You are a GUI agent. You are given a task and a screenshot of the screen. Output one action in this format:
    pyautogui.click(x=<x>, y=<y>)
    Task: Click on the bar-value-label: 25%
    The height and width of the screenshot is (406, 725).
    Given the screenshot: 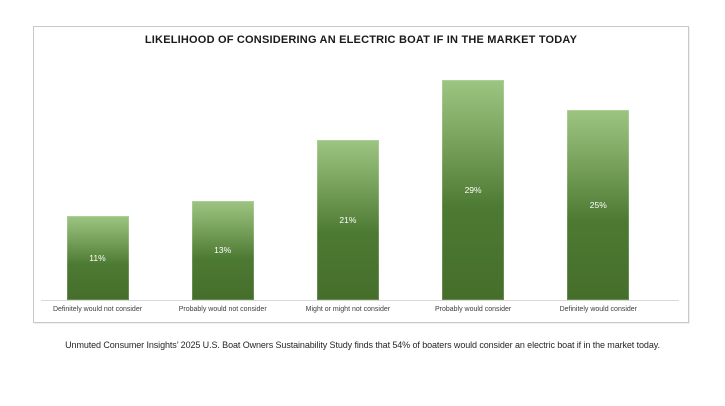 What is the action you would take?
    pyautogui.click(x=598, y=204)
    